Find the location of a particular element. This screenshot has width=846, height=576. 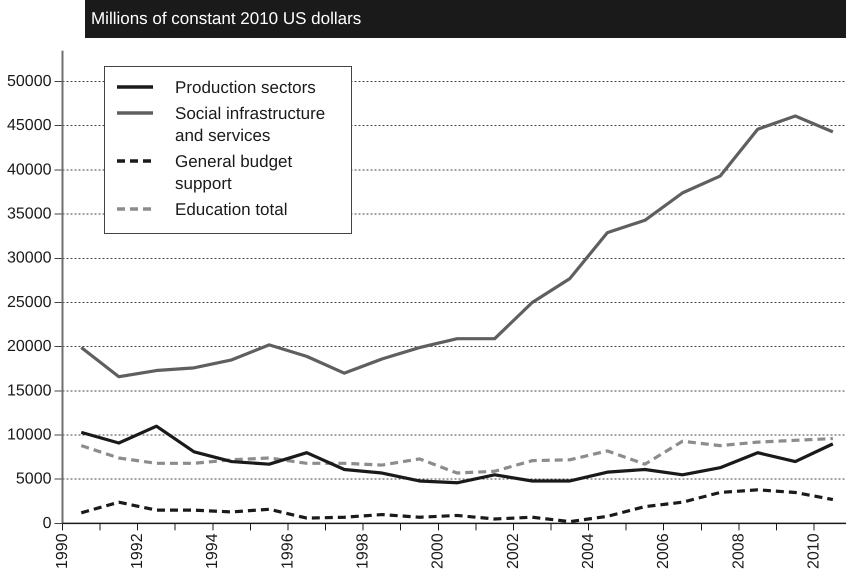

y-tick-label: 40000 is located at coordinates (29, 169).